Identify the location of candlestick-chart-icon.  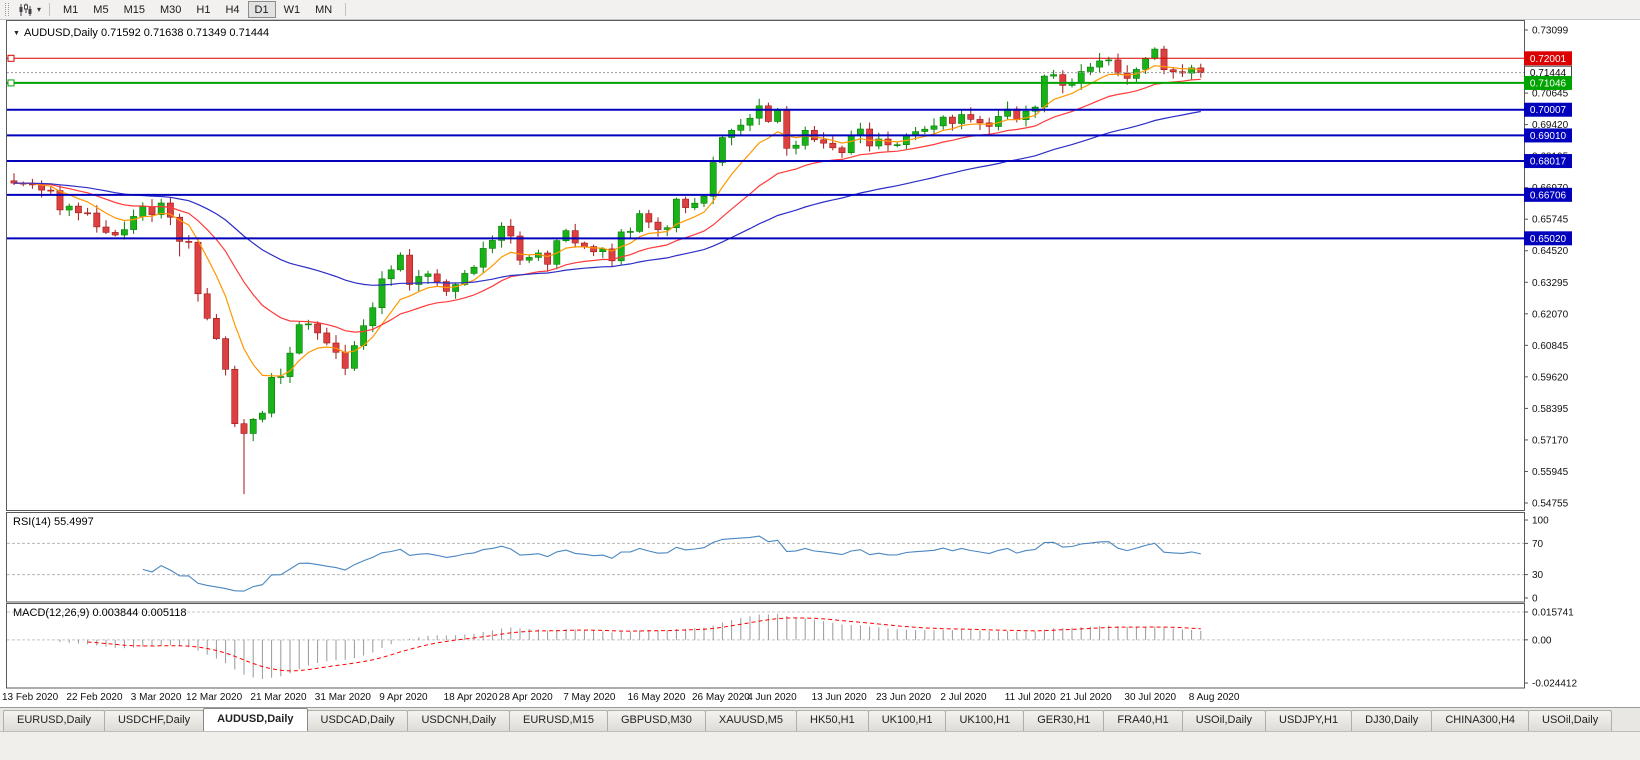
(25, 9).